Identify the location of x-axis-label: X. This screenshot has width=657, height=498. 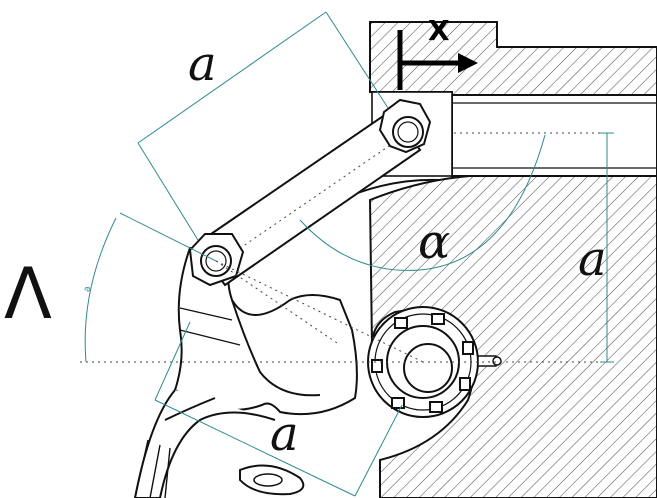
(439, 30).